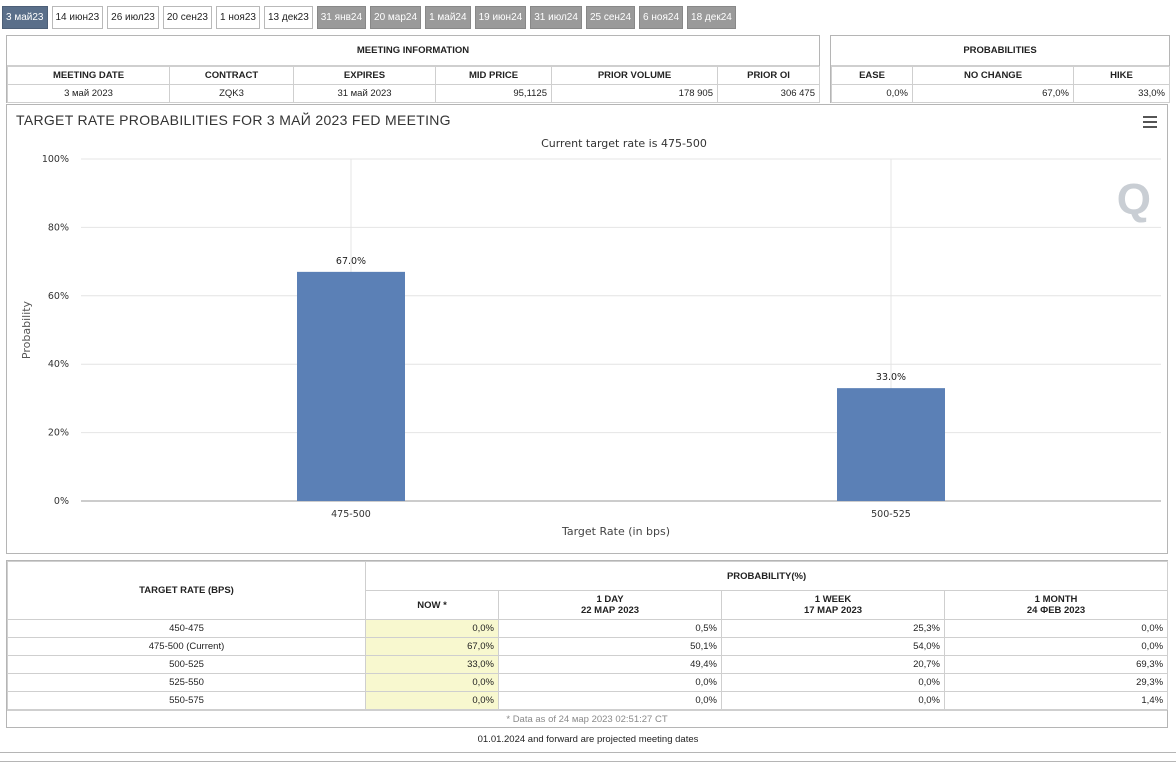  What do you see at coordinates (661, 17) in the screenshot?
I see `tab-meeting-12: 6 ноя24` at bounding box center [661, 17].